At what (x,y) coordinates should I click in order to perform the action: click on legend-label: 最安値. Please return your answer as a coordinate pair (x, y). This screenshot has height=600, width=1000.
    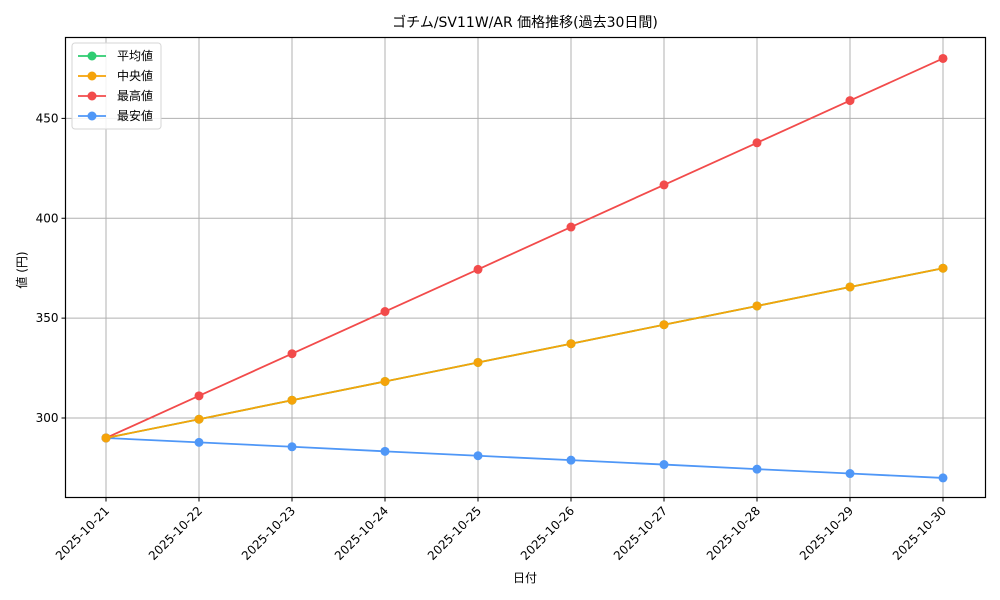
    Looking at the image, I should click on (135, 115).